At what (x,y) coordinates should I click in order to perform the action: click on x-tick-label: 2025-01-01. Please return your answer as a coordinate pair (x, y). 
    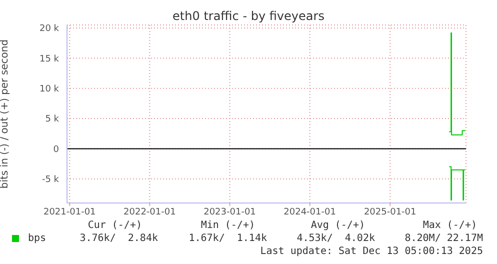
    Looking at the image, I should click on (390, 212).